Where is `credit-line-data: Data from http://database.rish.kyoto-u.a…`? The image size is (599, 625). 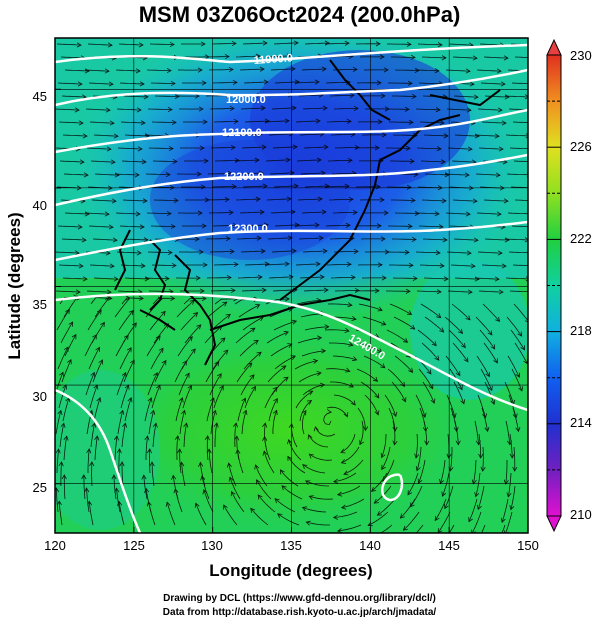
credit-line-data: Data from http://database.rish.kyoto-u.a… is located at coordinates (299, 612).